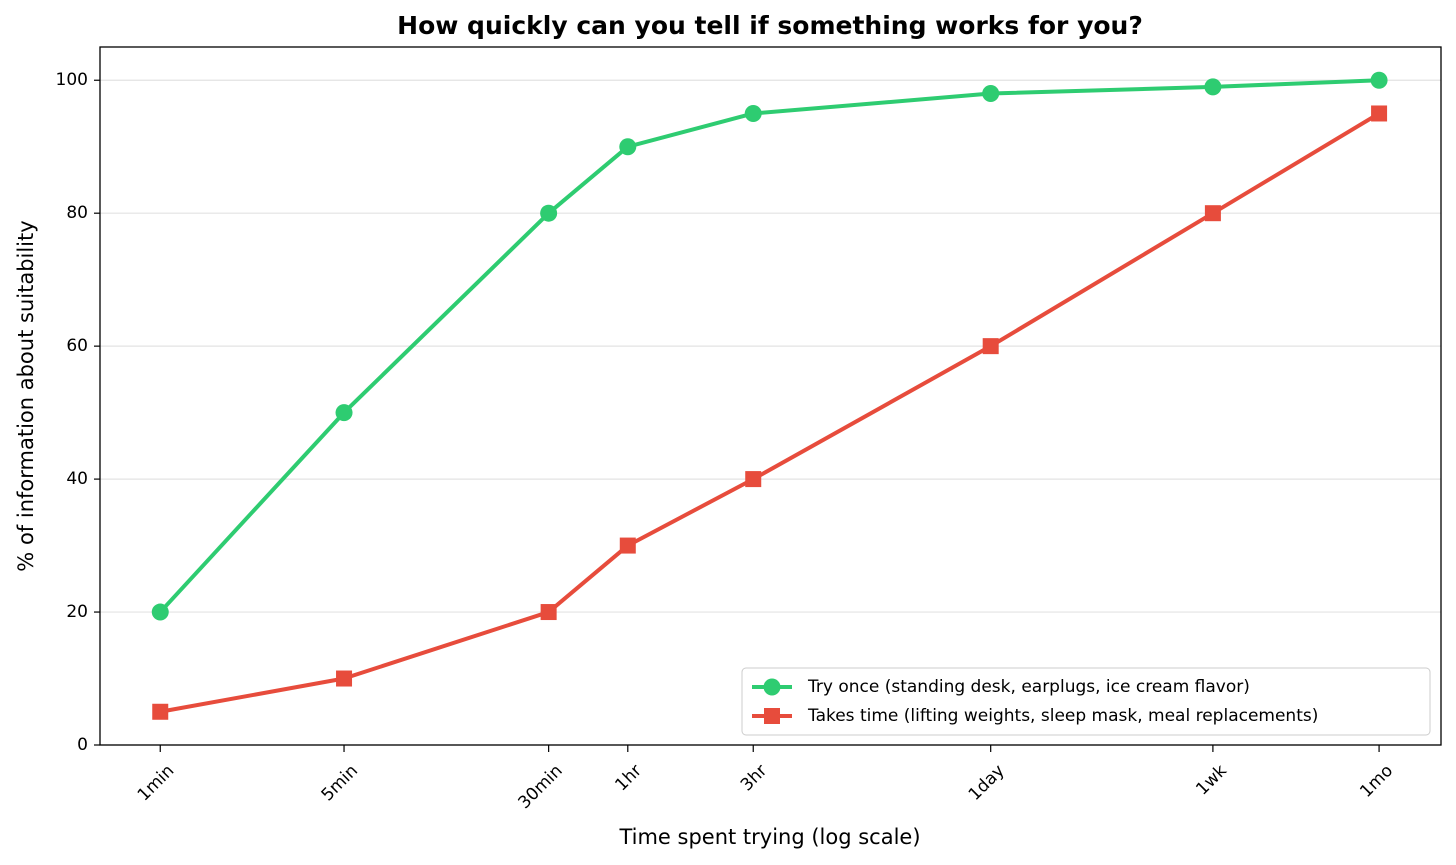 Image resolution: width=1456 pixels, height=865 pixels. Describe the element at coordinates (77, 346) in the screenshot. I see `y-tick-label: 60` at that location.